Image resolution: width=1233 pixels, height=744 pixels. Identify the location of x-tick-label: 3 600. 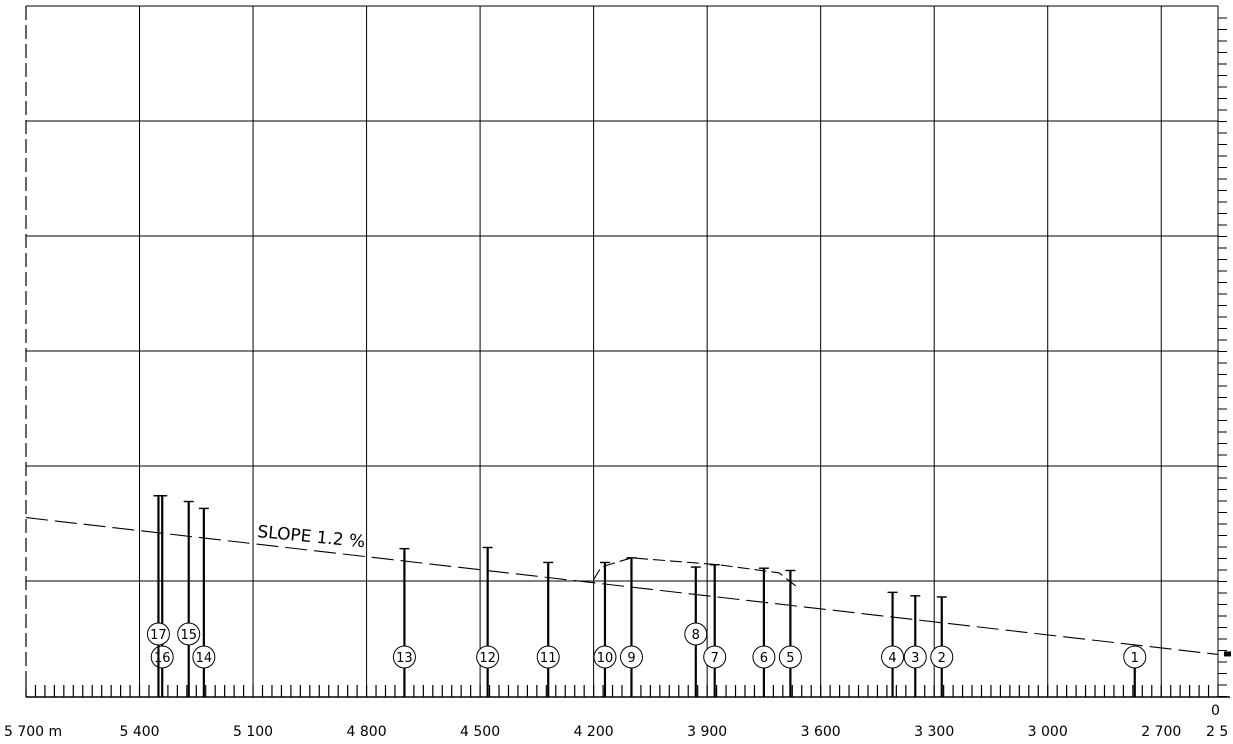
(821, 732).